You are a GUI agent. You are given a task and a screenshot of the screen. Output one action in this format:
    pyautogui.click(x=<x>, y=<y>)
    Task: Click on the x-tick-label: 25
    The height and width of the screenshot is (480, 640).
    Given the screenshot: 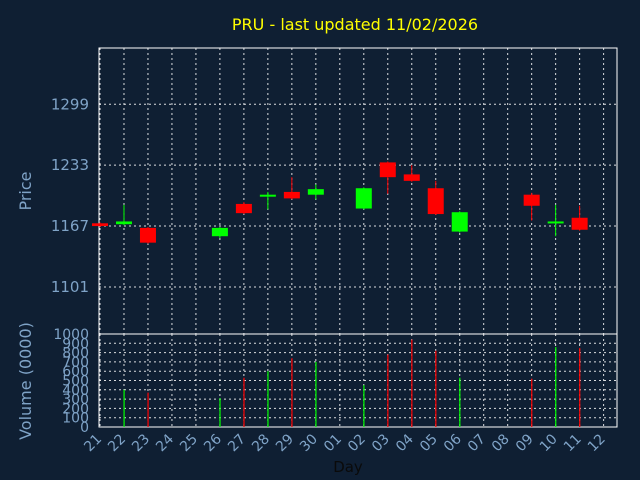 What is the action you would take?
    pyautogui.click(x=189, y=443)
    